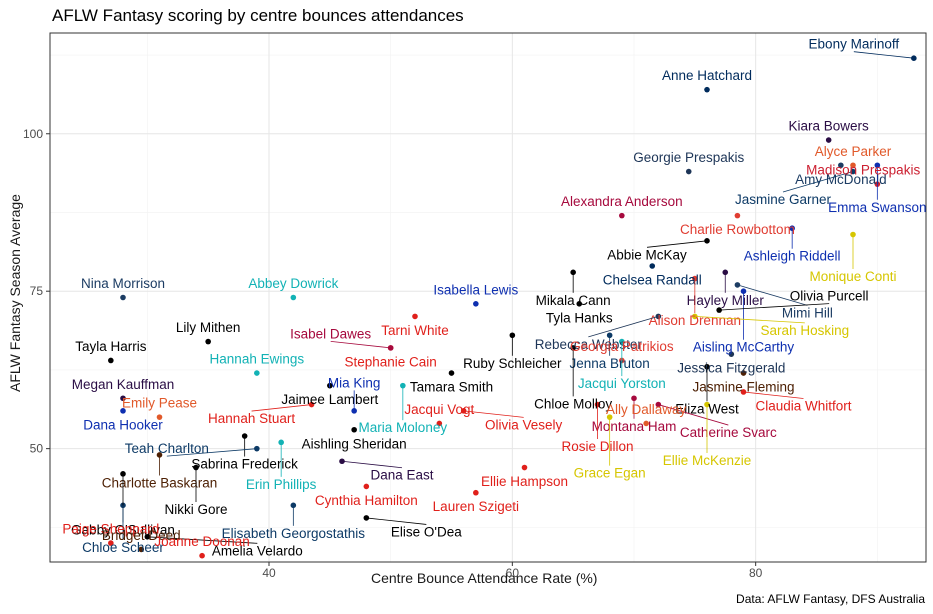 The image size is (933, 614). Describe the element at coordinates (160, 482) in the screenshot. I see `point-label: Charlotte Baskaran` at that location.